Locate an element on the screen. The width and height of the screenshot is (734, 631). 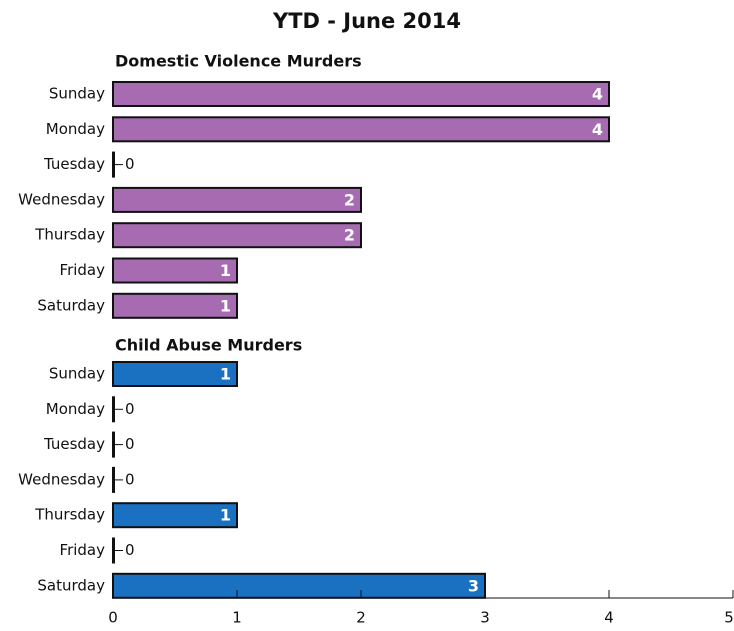
value-label: 3 is located at coordinates (473, 585).